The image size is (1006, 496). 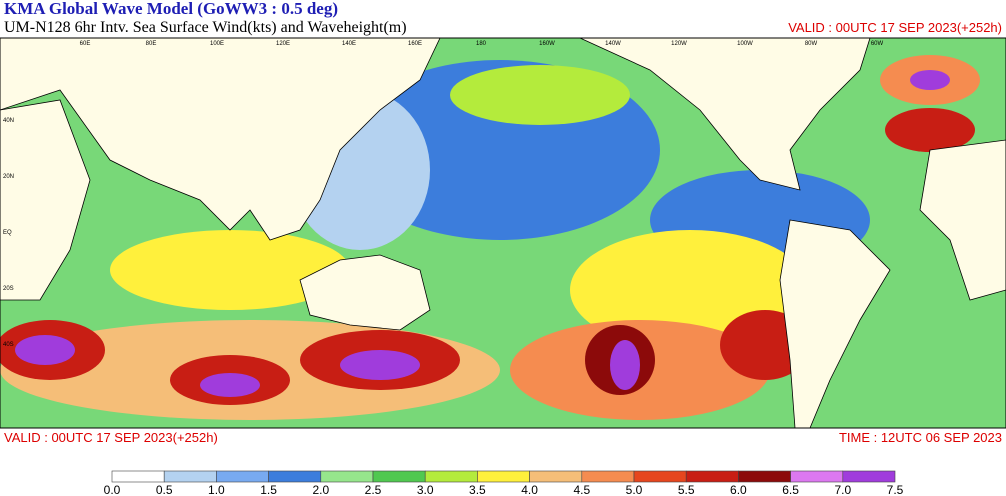 What do you see at coordinates (895, 489) in the screenshot?
I see `colorbar-label: 7.5` at bounding box center [895, 489].